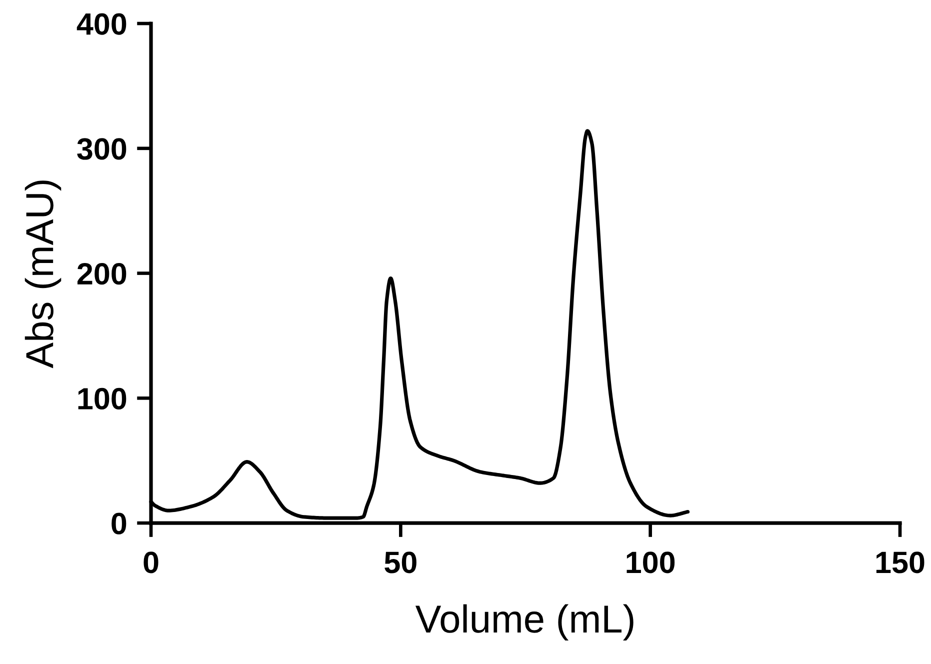 The height and width of the screenshot is (664, 931). What do you see at coordinates (101, 149) in the screenshot?
I see `y-tick-label: 300` at bounding box center [101, 149].